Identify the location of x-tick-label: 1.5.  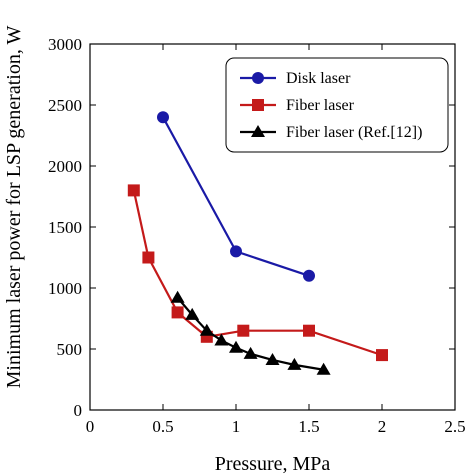
(308, 426).